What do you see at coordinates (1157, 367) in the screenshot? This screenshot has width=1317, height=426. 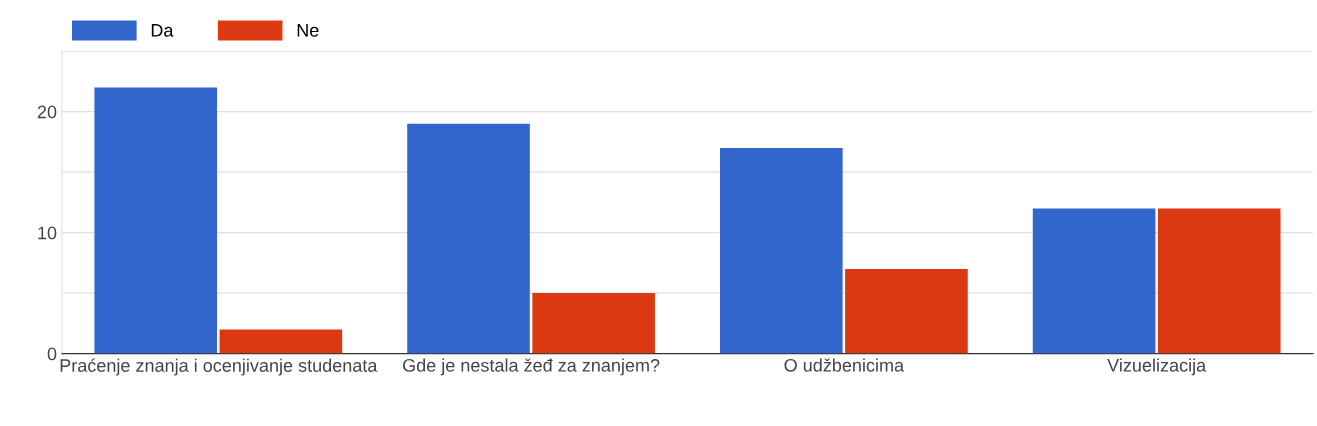 I see `x-tick-label: Vizuelizacija` at bounding box center [1157, 367].